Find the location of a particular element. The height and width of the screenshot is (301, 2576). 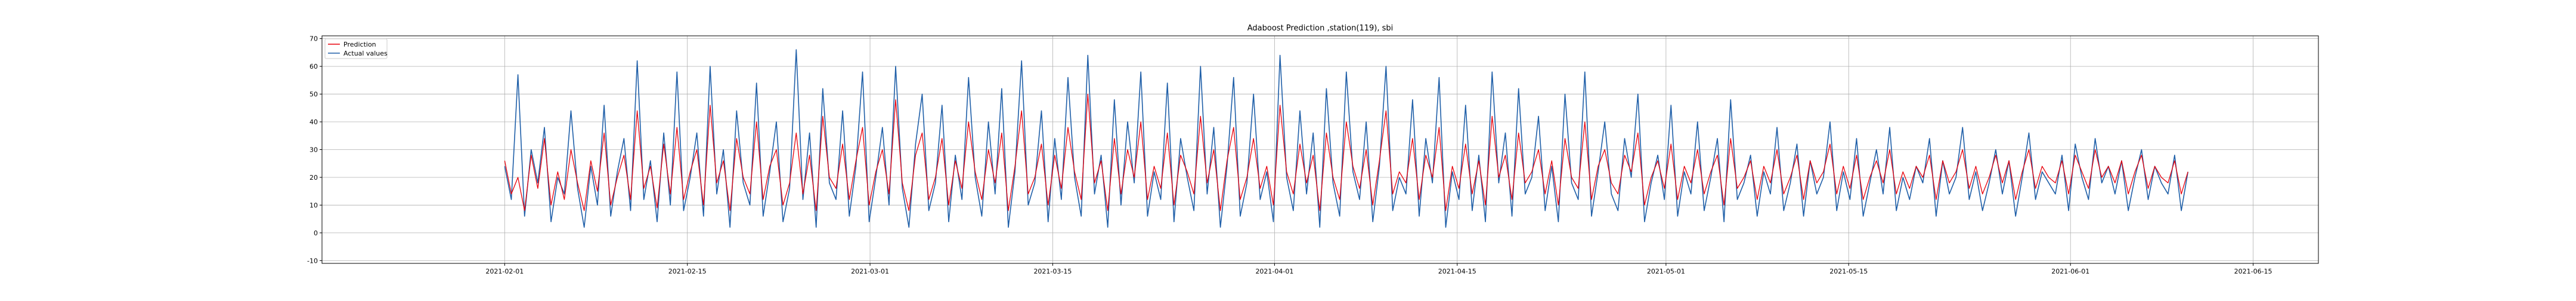

y-tick-label: 30 is located at coordinates (313, 150).